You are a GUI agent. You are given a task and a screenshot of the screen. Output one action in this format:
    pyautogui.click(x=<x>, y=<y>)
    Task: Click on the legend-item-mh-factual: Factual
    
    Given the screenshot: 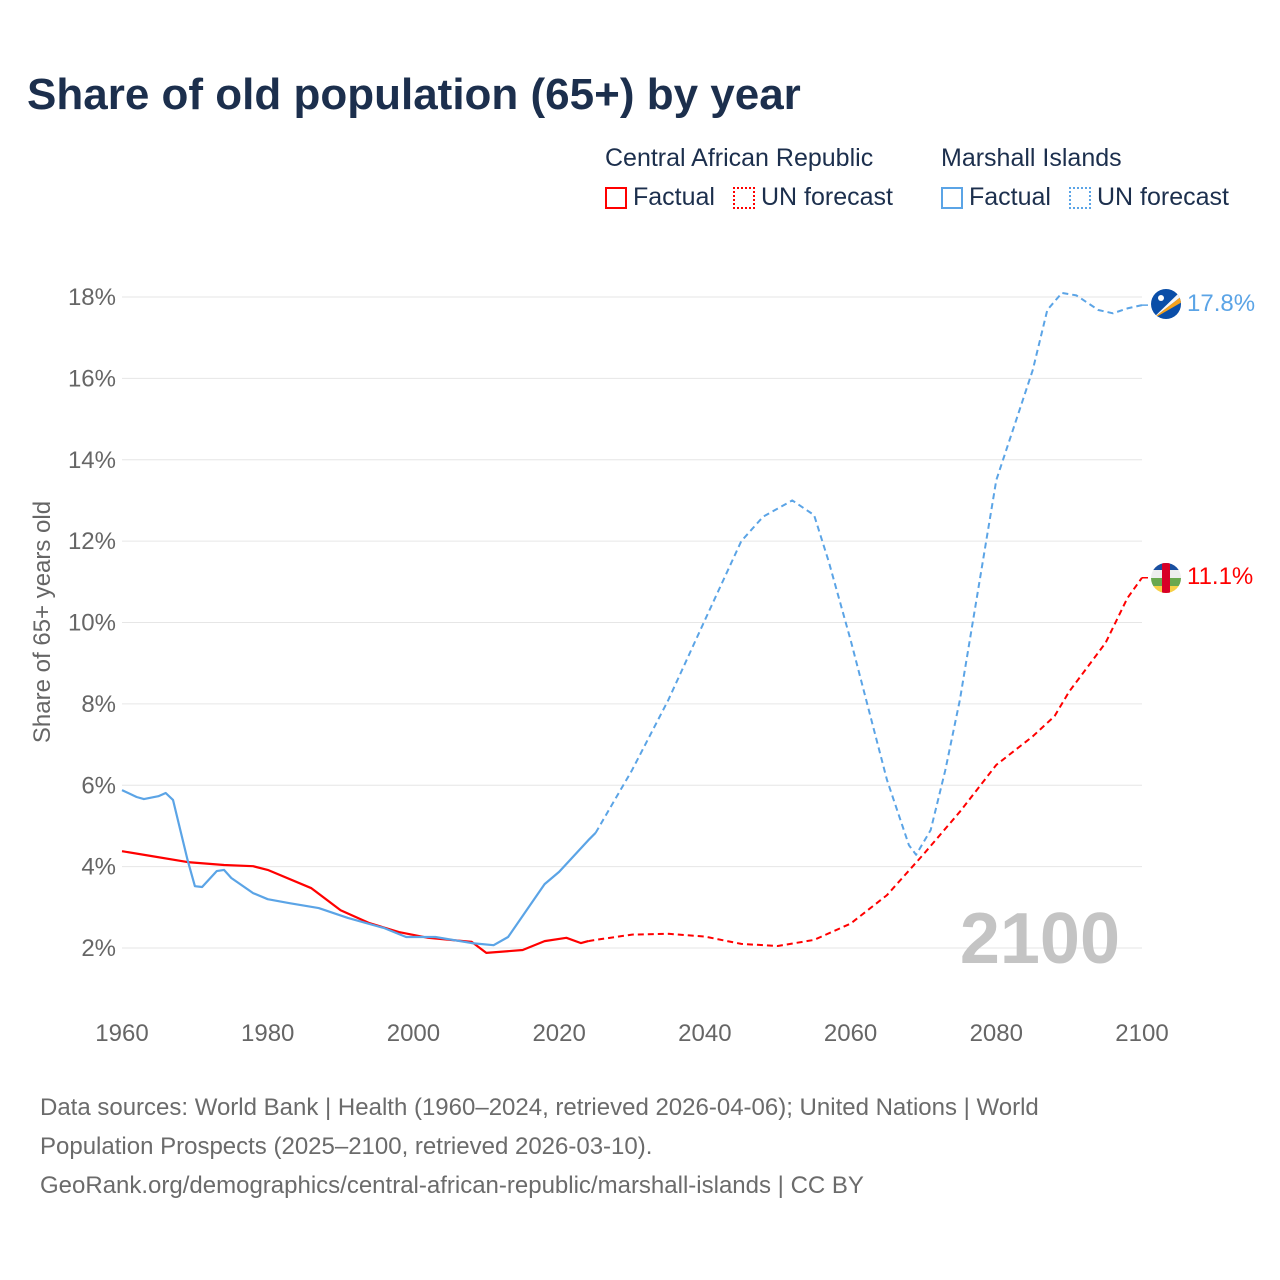 What is the action you would take?
    pyautogui.click(x=996, y=197)
    